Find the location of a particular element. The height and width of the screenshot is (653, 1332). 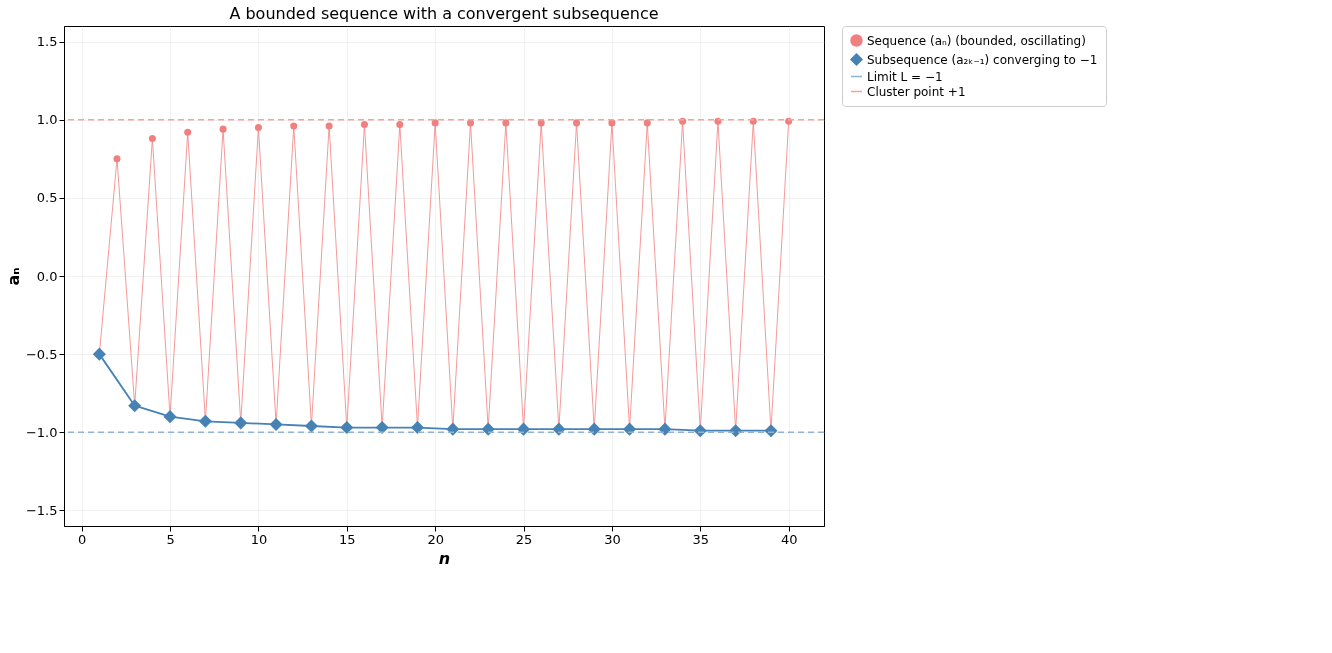

x-tick-label: 10 is located at coordinates (259, 539).